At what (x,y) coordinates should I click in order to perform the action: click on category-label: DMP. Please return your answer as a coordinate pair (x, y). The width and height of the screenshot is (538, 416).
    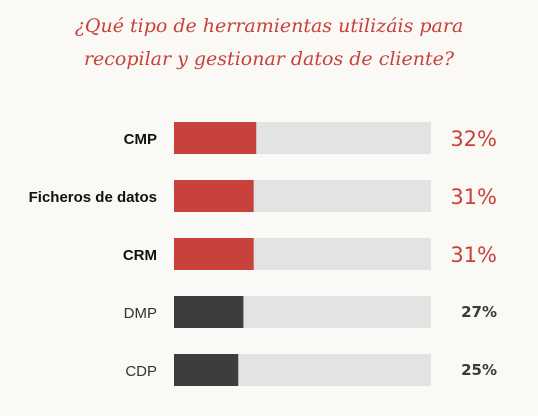
    Looking at the image, I should click on (140, 313).